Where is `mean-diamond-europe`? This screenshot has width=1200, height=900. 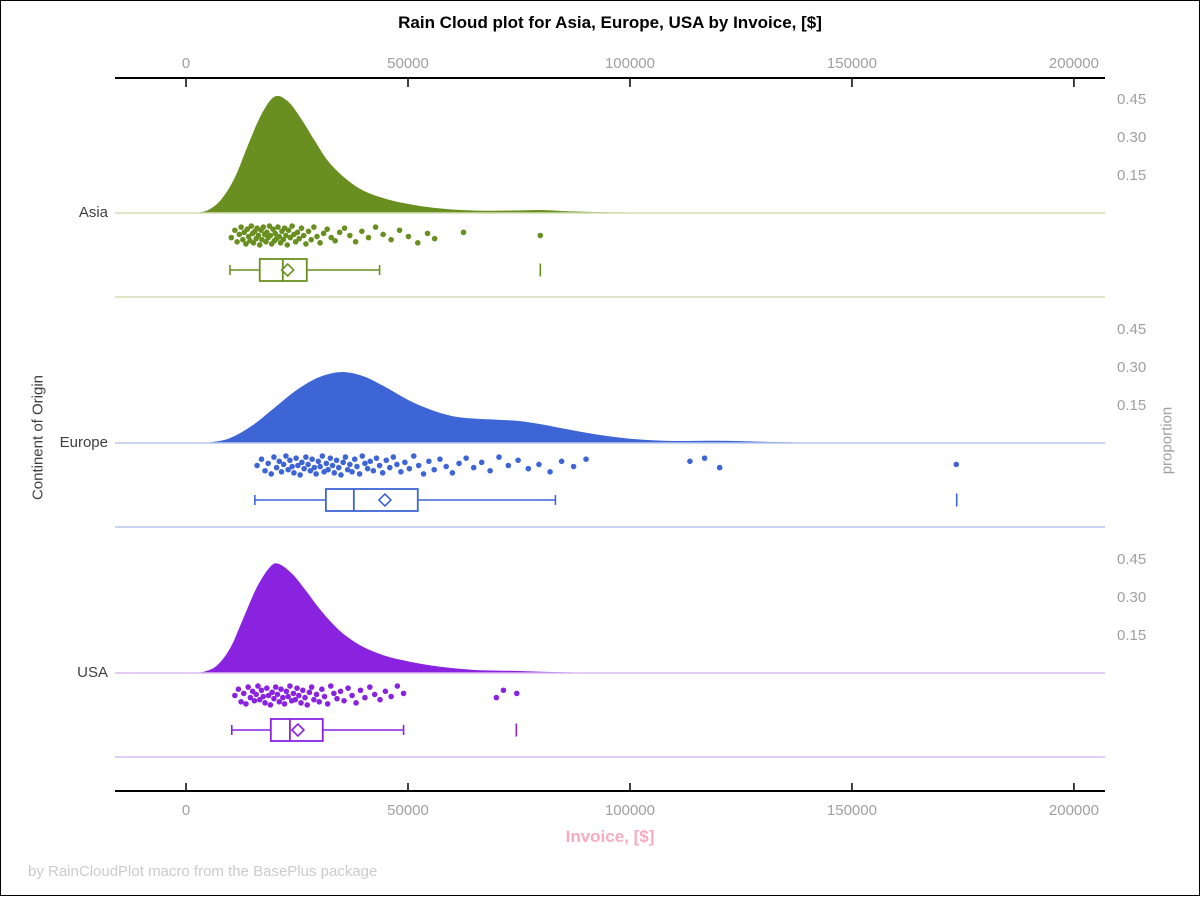 mean-diamond-europe is located at coordinates (385, 500).